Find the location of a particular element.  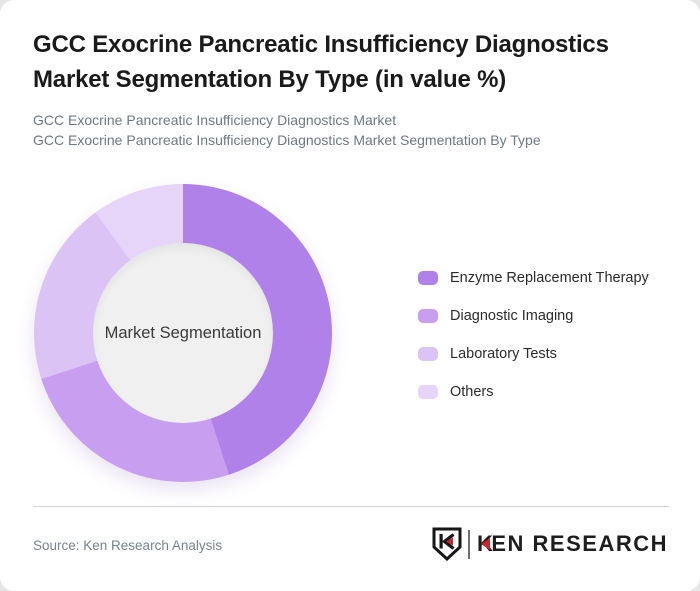

logo-wordmark-rest: EN RESEARCH is located at coordinates (579, 543).